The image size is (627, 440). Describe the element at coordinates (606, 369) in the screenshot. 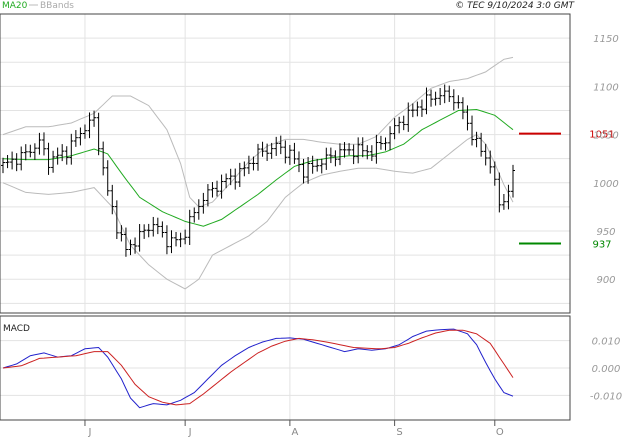

I see `macd-y-tick: 0.000` at that location.